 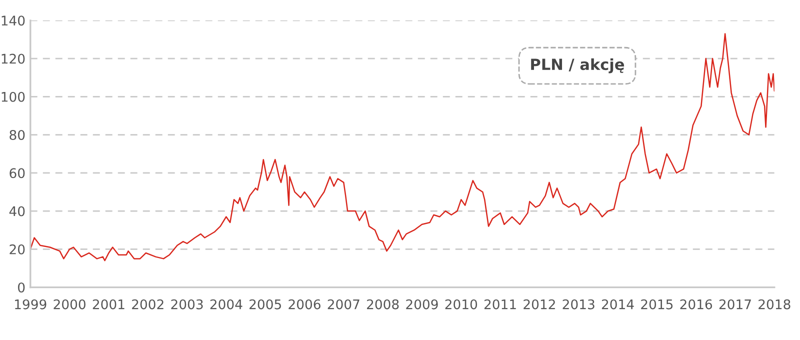 I want to click on x-tick-label: 2017, so click(x=735, y=304).